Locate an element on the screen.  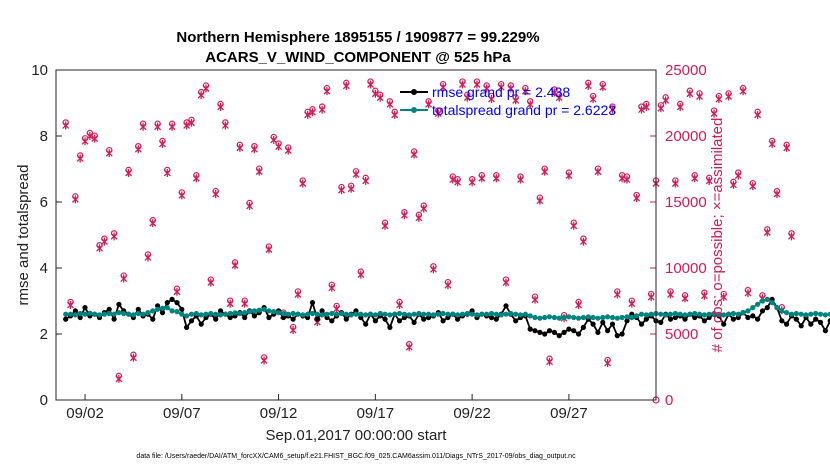
x-tick-label: 09/02 is located at coordinates (85, 413).